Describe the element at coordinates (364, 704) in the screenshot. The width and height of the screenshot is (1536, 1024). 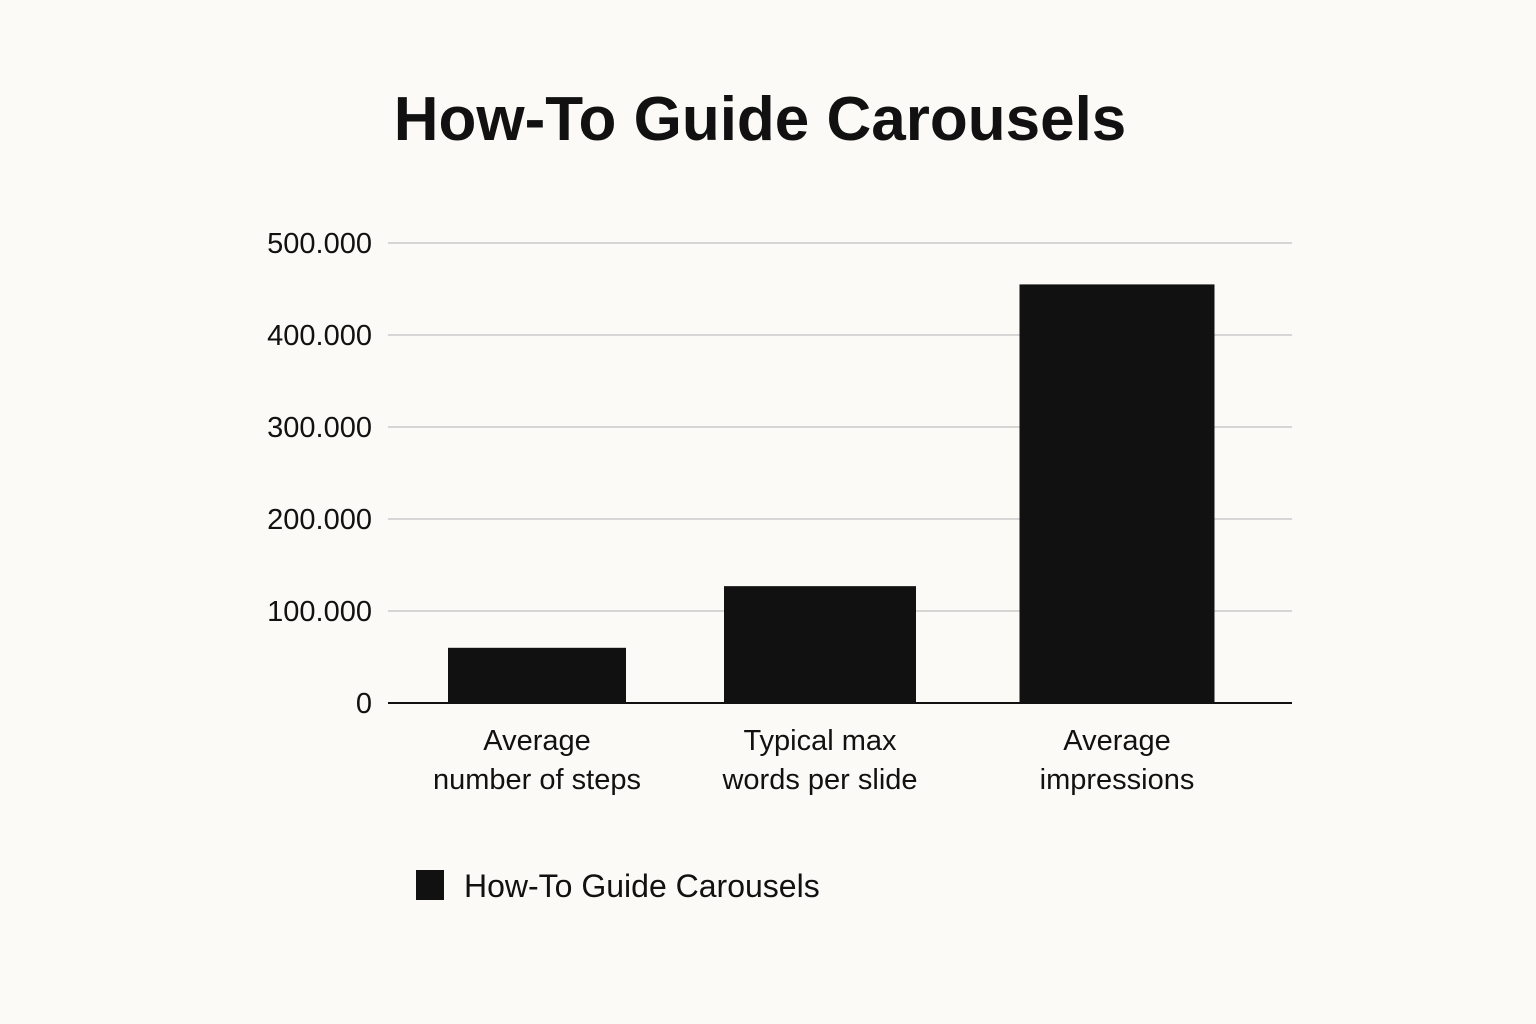
I see `y-tick-label: 0` at that location.